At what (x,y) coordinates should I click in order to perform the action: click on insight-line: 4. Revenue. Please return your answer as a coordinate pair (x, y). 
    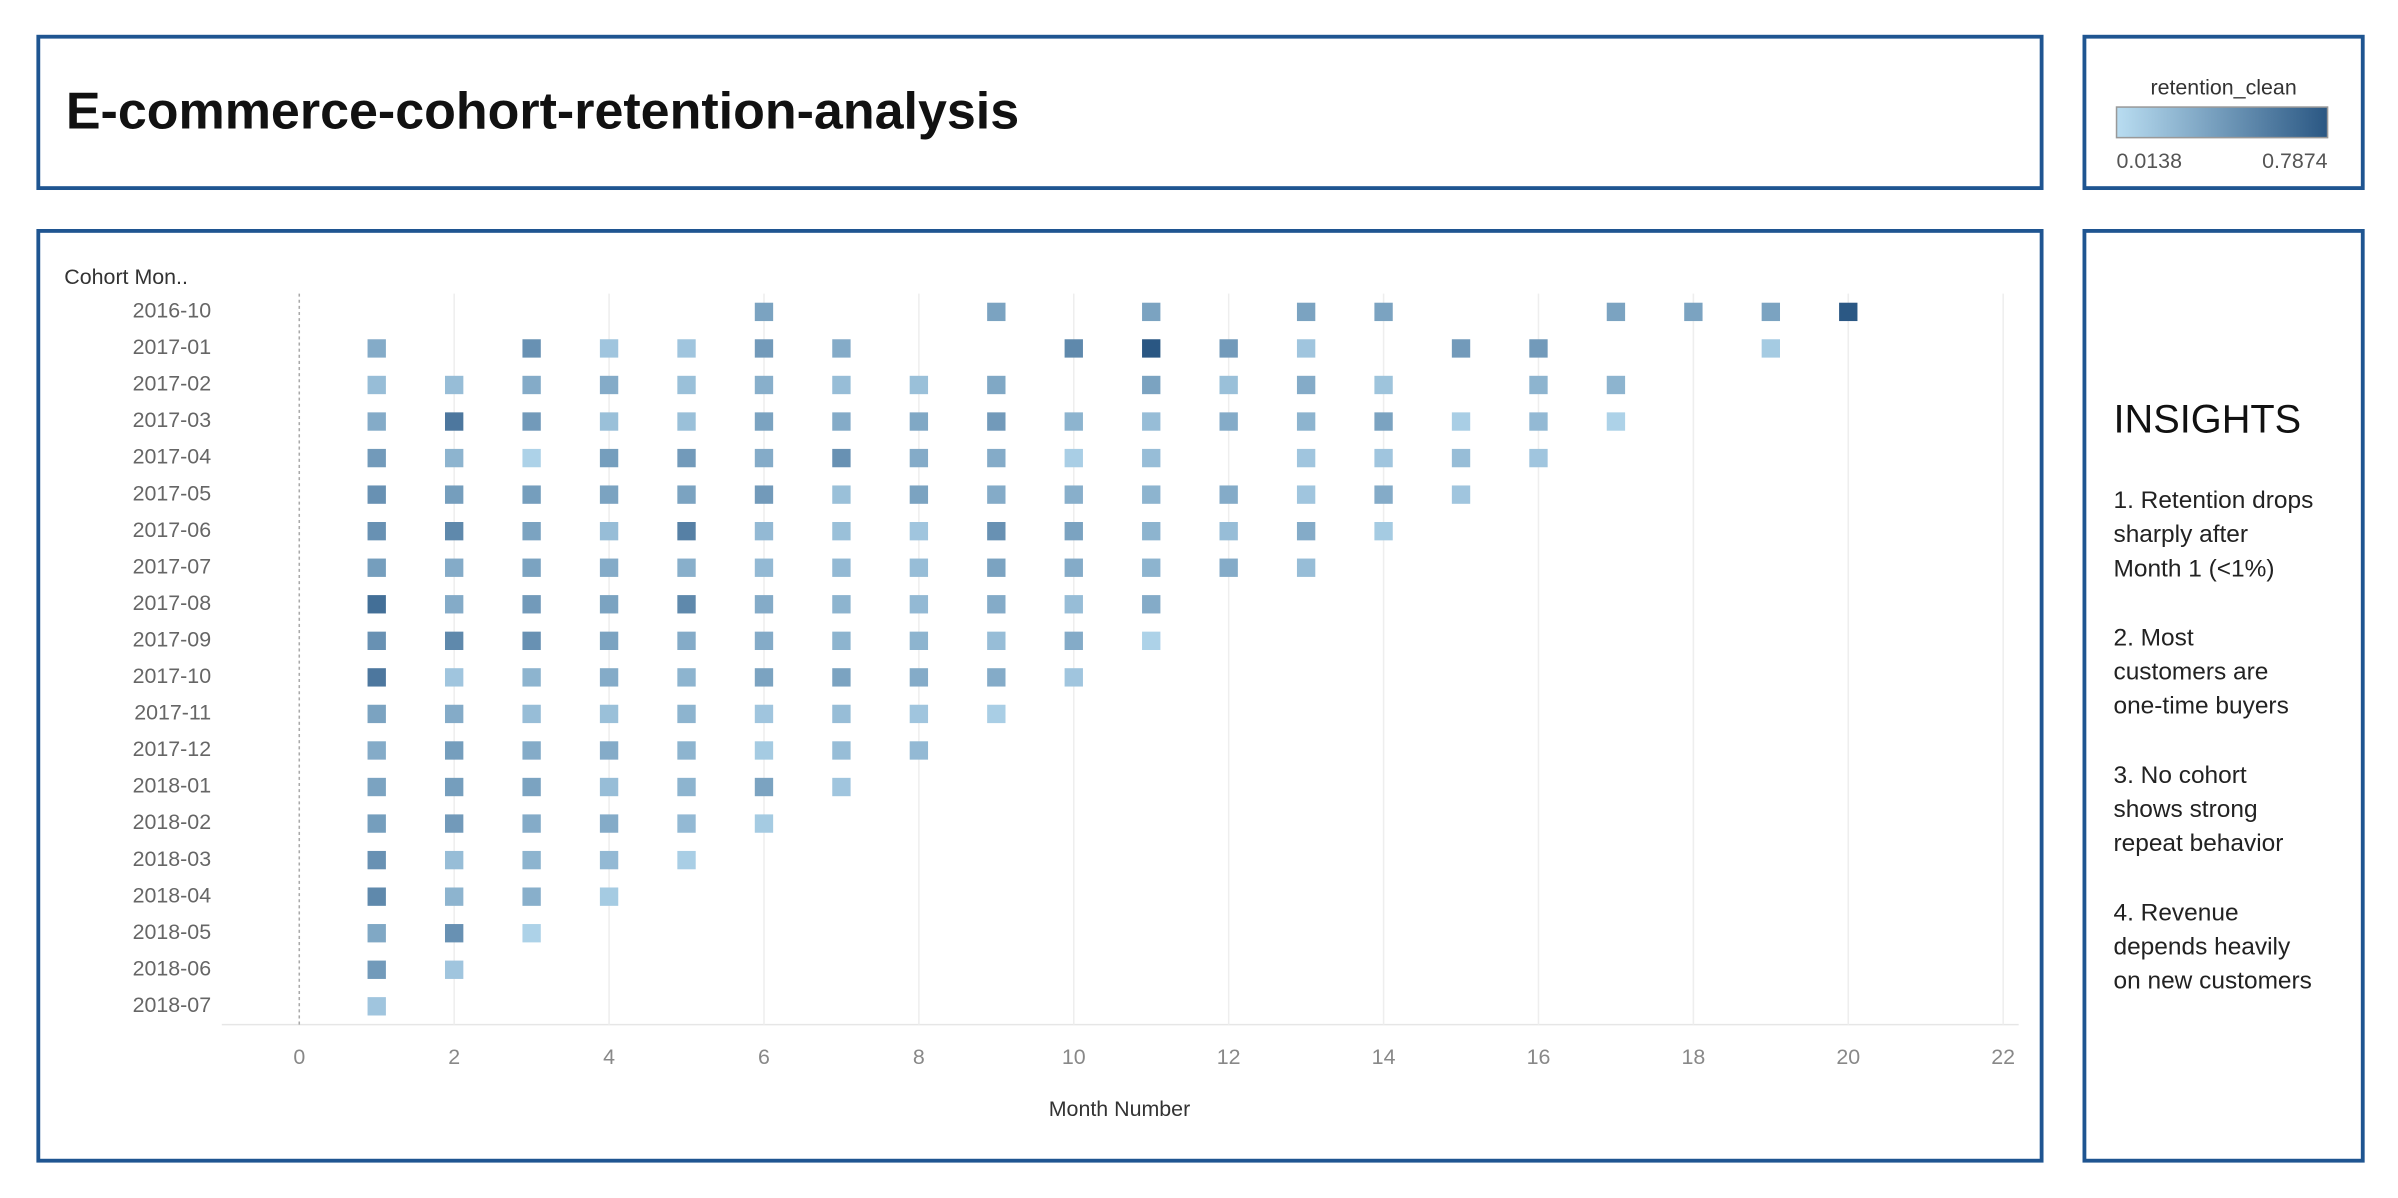
    Looking at the image, I should click on (2175, 912).